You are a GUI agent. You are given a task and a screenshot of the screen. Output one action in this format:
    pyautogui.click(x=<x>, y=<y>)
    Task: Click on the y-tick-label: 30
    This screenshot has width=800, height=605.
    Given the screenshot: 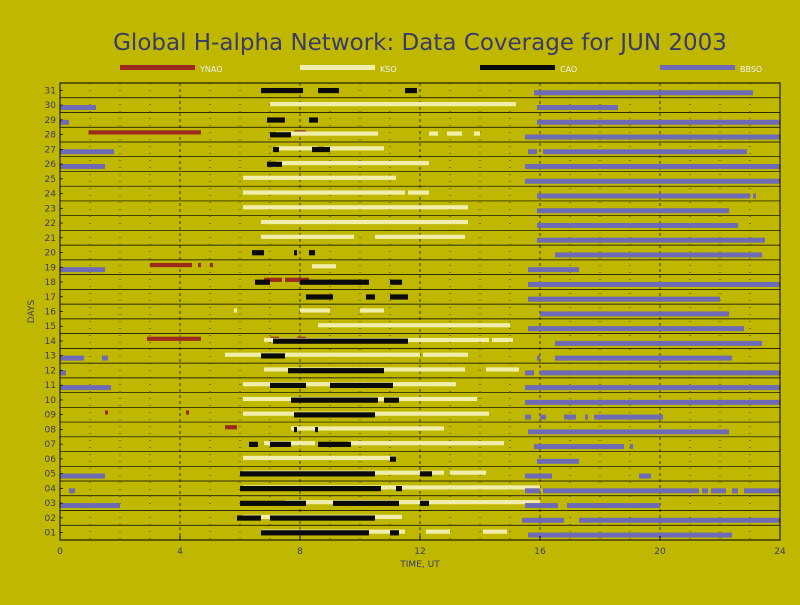 What is the action you would take?
    pyautogui.click(x=51, y=106)
    